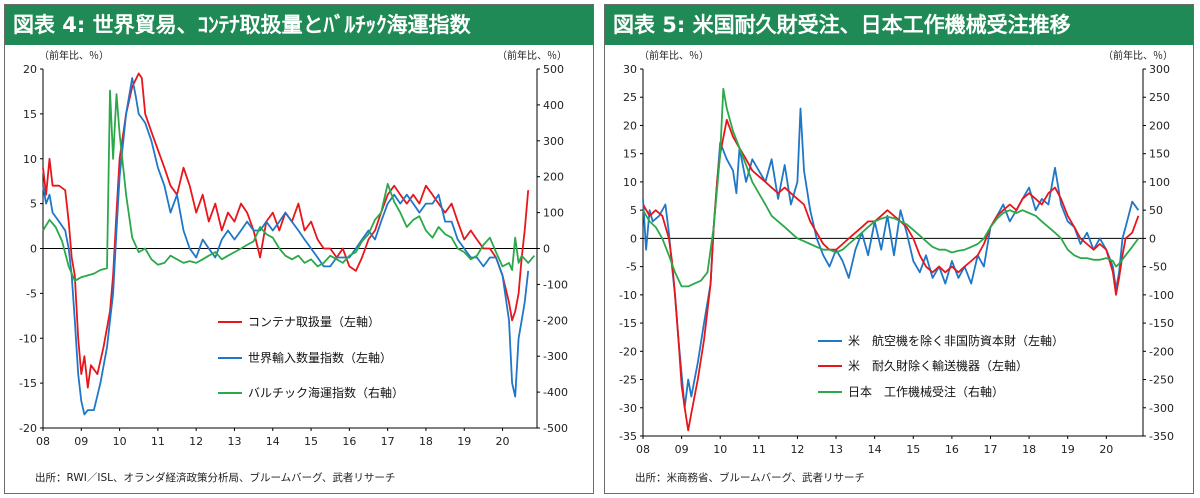 The width and height of the screenshot is (1200, 498). I want to click on legend-label: 米 航空機を除く非国防資本財（左軸）, so click(956, 340).